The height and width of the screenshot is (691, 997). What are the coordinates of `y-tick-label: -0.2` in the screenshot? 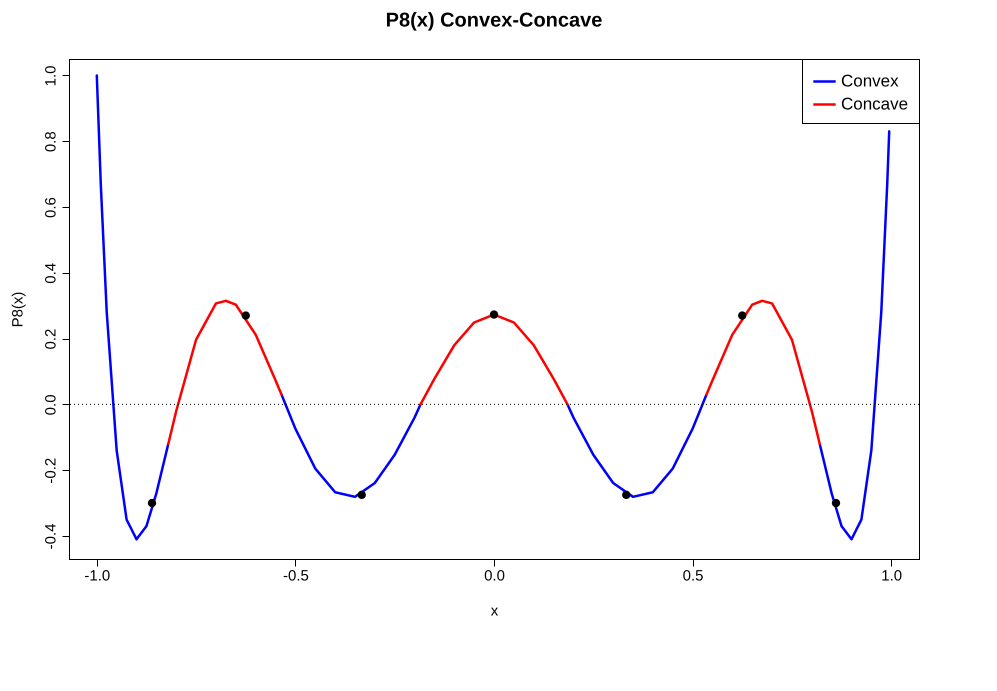 It's located at (51, 471).